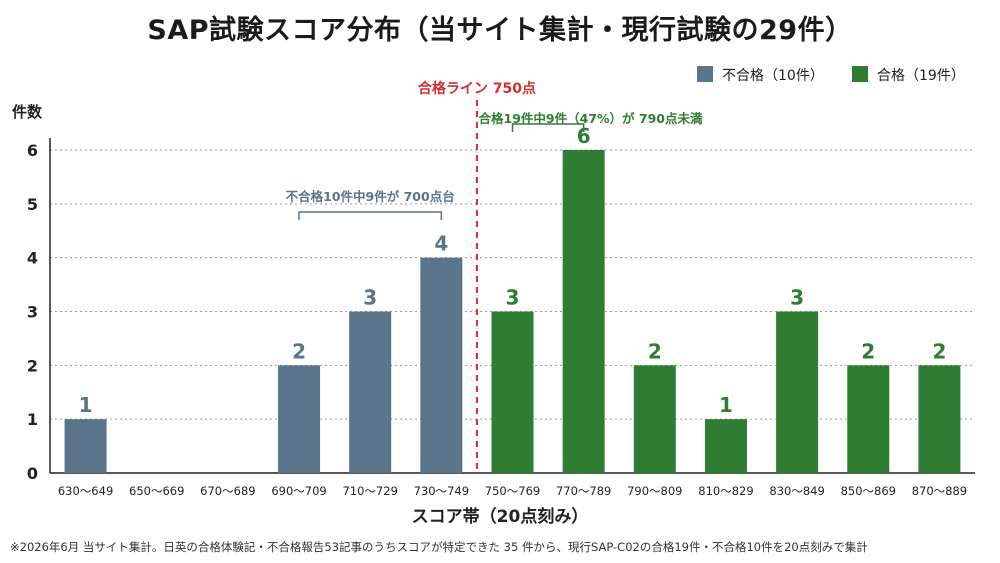 Image resolution: width=1000 pixels, height=563 pixels. I want to click on x-tick-label: 790～809, so click(654, 491).